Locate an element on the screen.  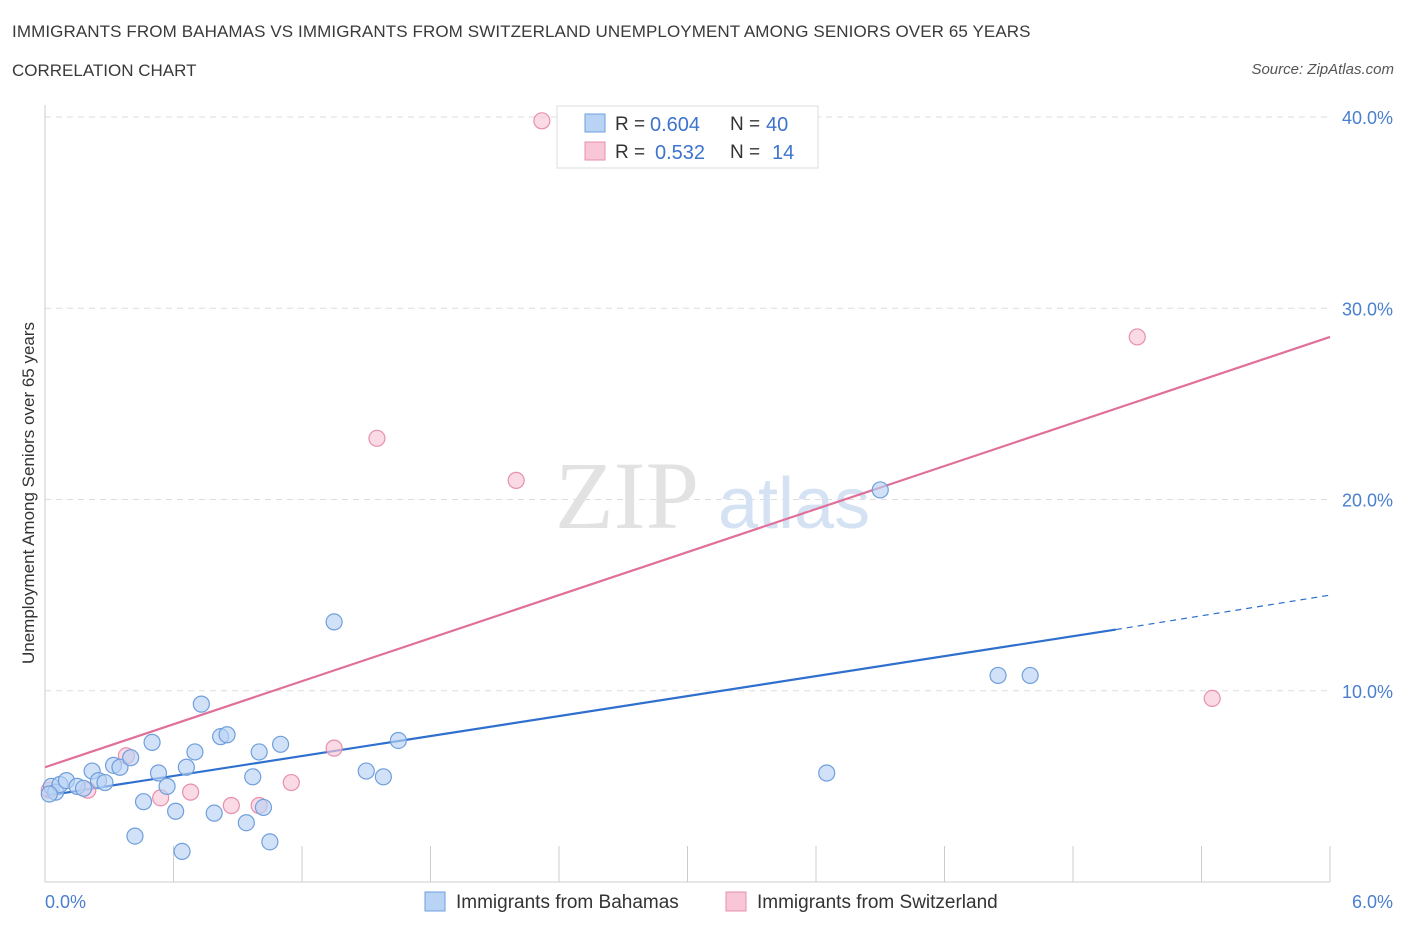
watermark: ZIP atlas is located at coordinates (712, 495).